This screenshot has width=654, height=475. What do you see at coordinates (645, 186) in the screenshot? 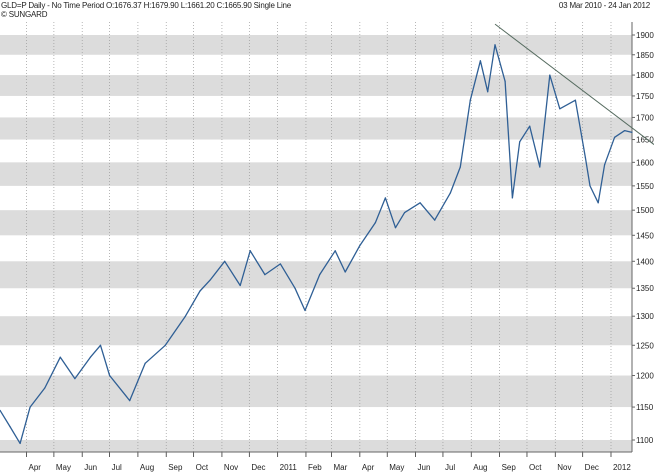
I see `y-tick-label: 1550` at bounding box center [645, 186].